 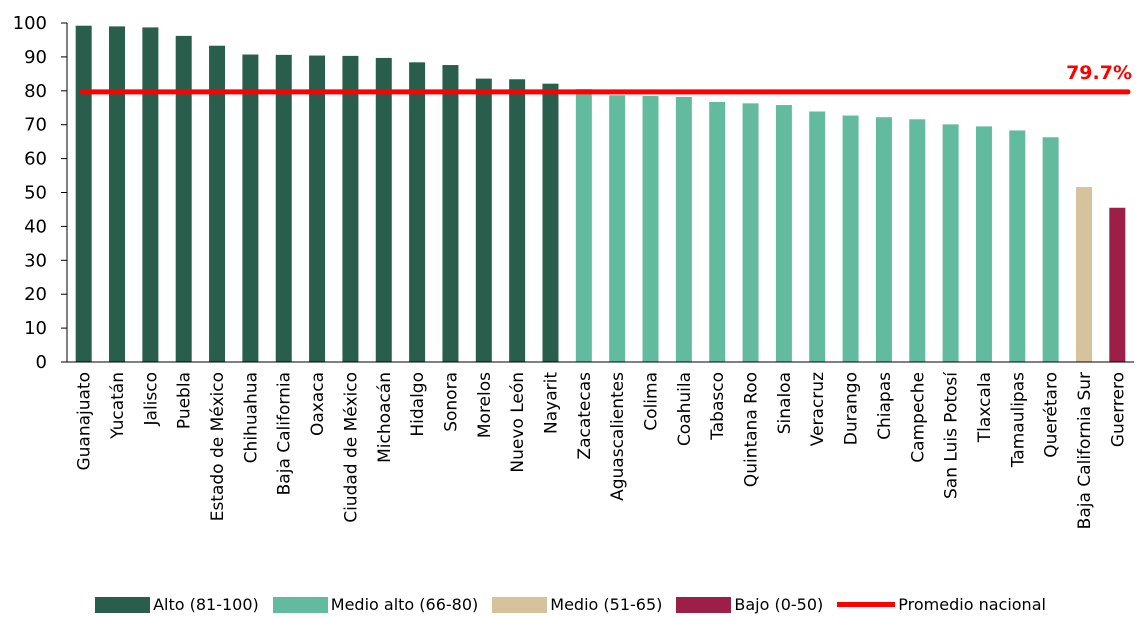 I want to click on y-tick-label: 80, so click(x=35, y=91).